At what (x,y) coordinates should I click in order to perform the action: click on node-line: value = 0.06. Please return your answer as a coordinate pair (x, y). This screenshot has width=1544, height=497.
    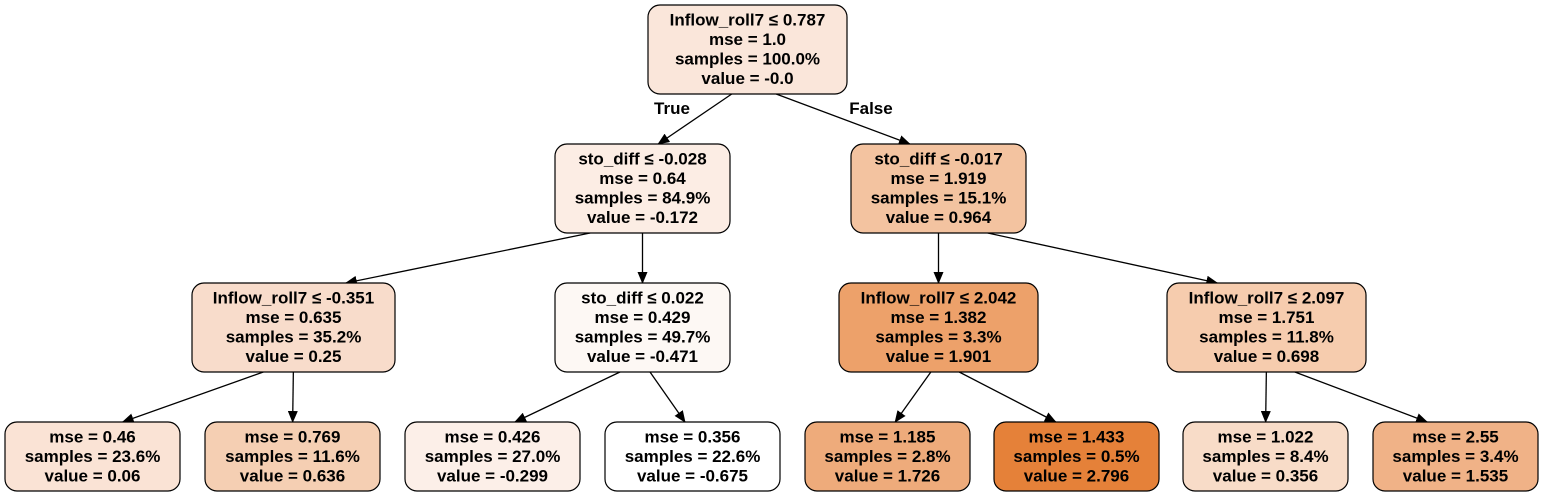
    Looking at the image, I should click on (93, 475).